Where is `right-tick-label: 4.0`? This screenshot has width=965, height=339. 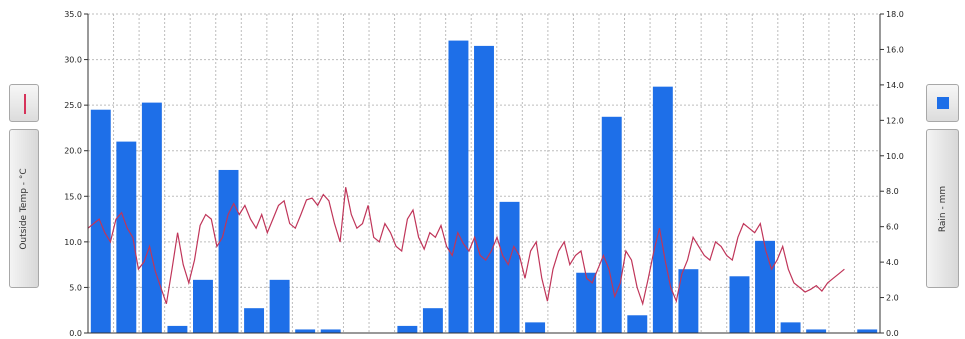 right-tick-label: 4.0 is located at coordinates (892, 262).